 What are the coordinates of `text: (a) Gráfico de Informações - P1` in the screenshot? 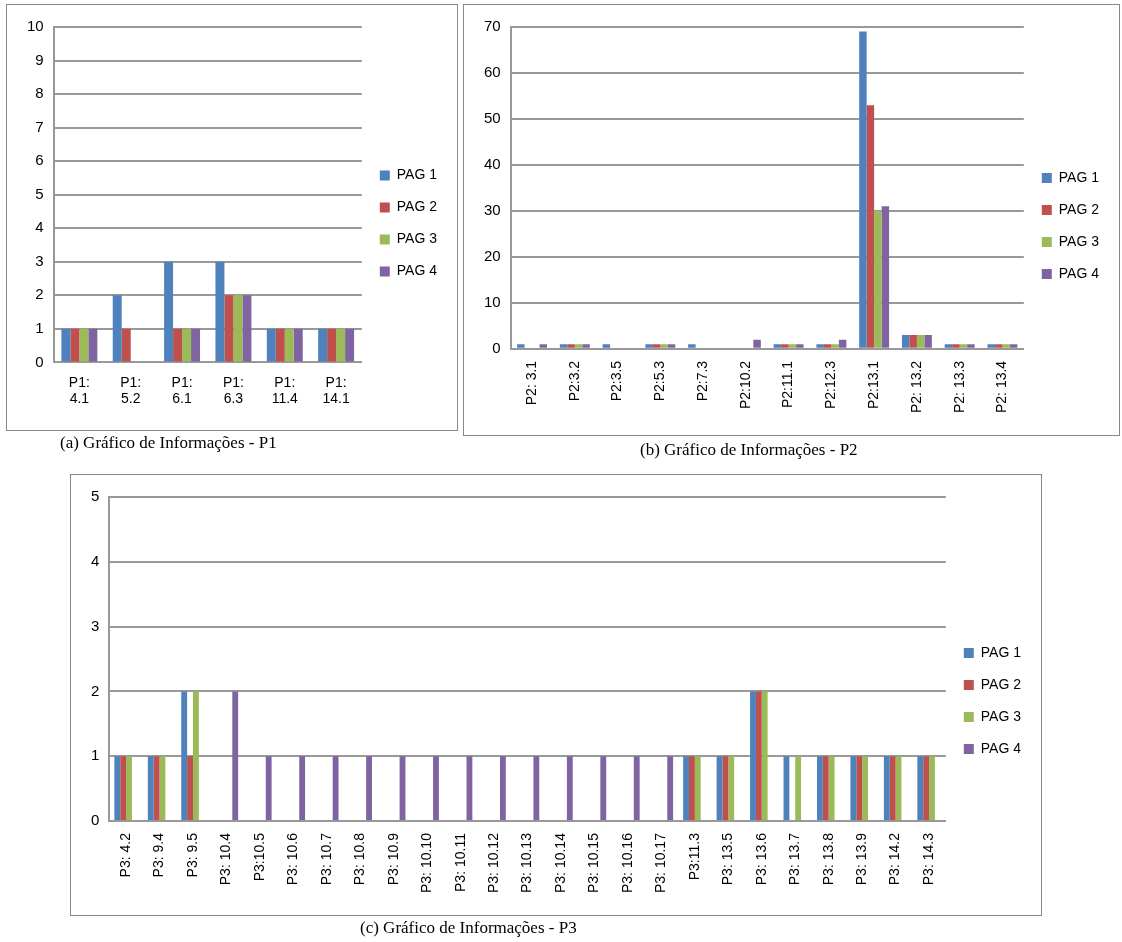 It's located at (168, 443).